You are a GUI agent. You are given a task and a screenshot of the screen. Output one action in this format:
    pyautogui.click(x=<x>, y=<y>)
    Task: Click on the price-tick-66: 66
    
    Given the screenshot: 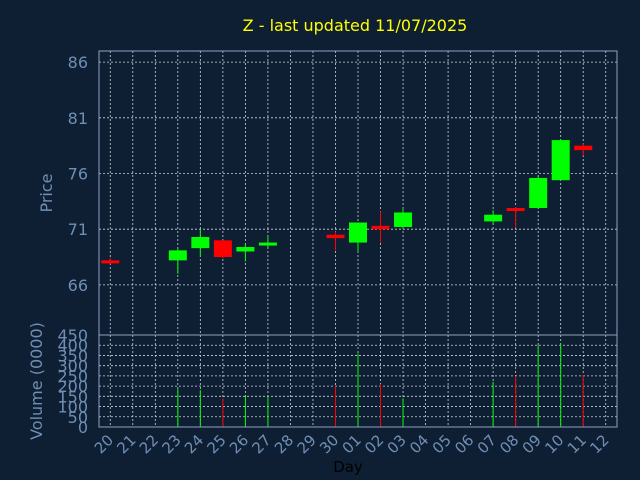 What is the action you would take?
    pyautogui.click(x=78, y=285)
    